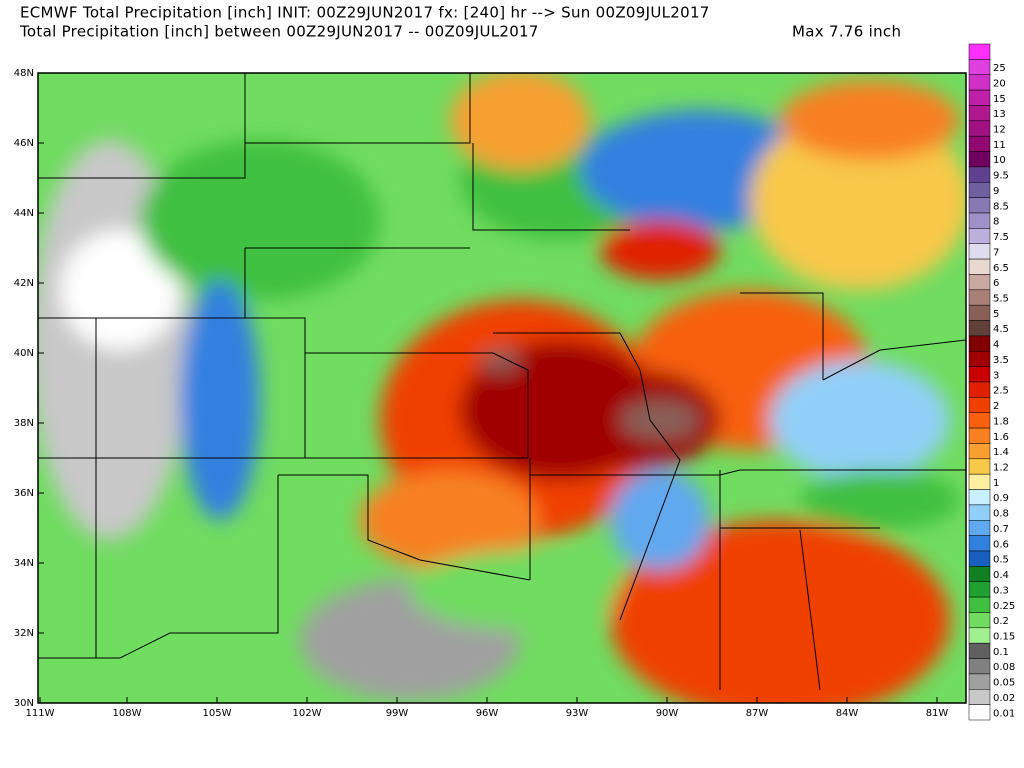  I want to click on lon-label: 105W, so click(217, 713).